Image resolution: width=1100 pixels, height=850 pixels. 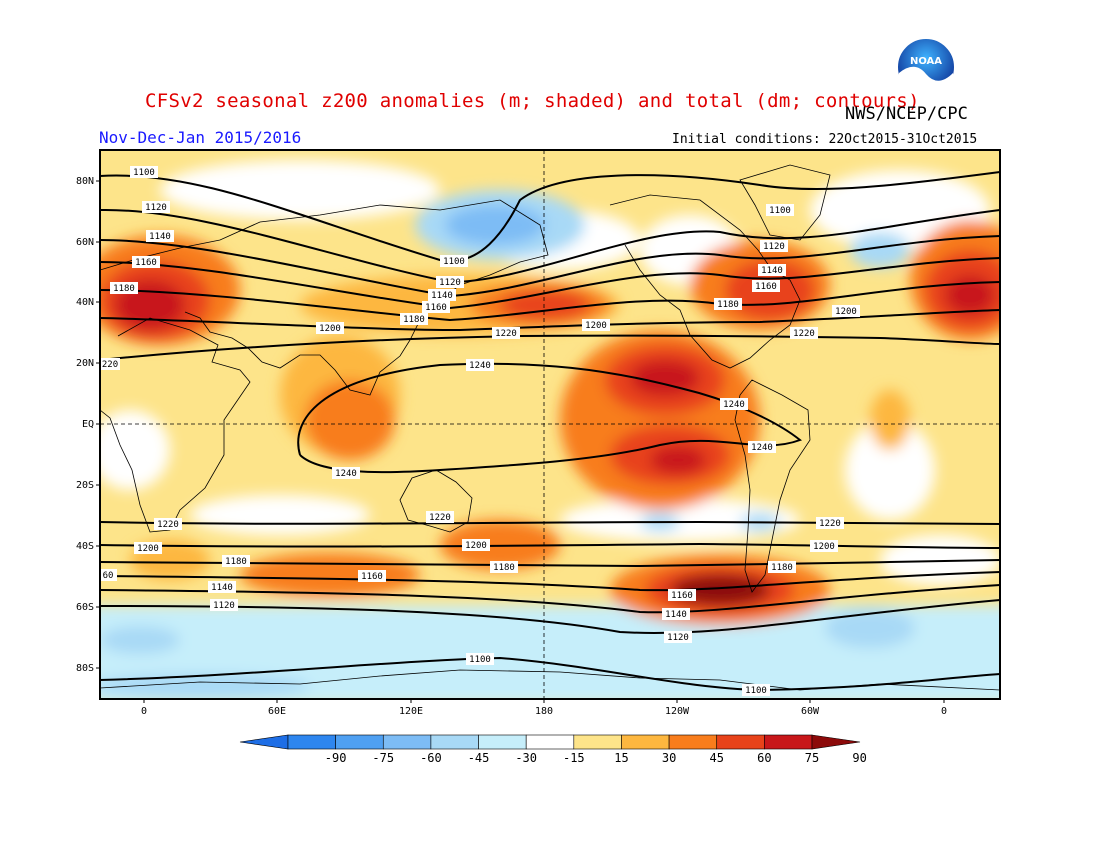 I want to click on latitude-labels: 80N 60N 40N 20N EQ 20S 40S 60S 80S, so click(x=85, y=425).